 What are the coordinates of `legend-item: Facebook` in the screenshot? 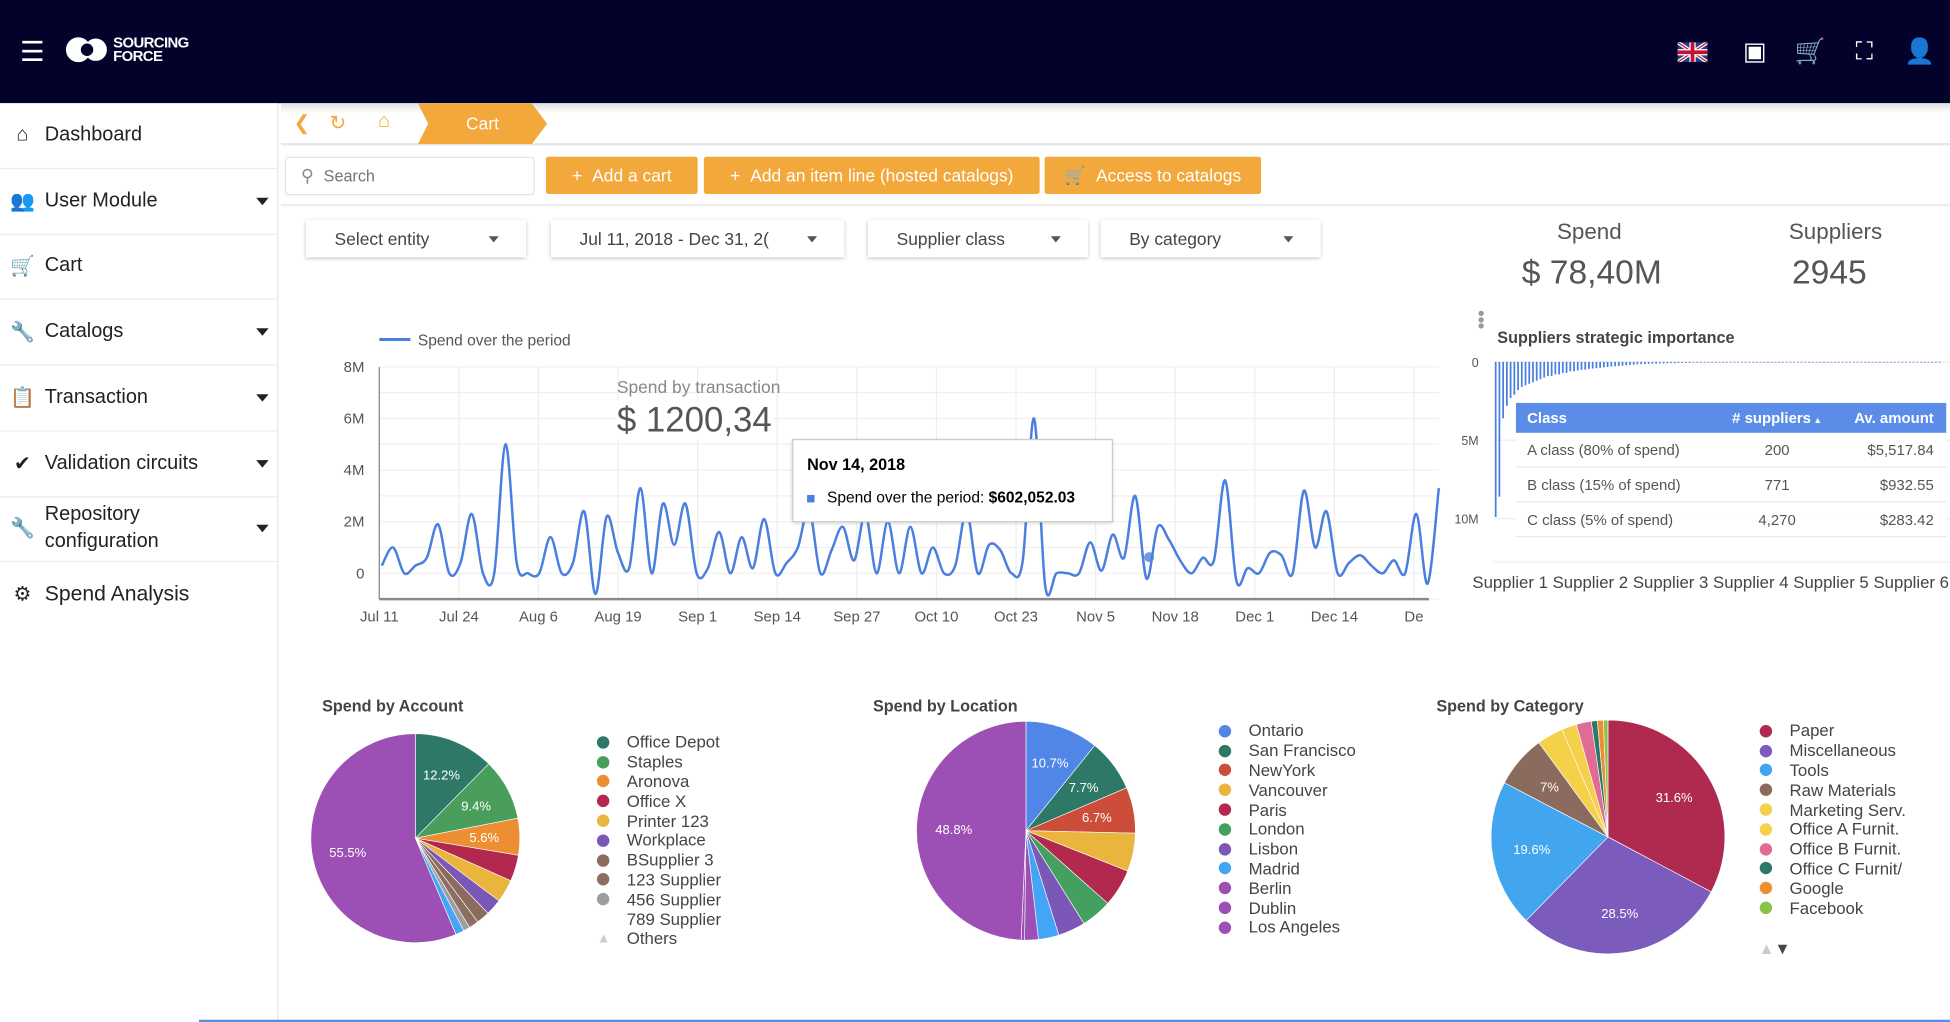 It's located at (1832, 908).